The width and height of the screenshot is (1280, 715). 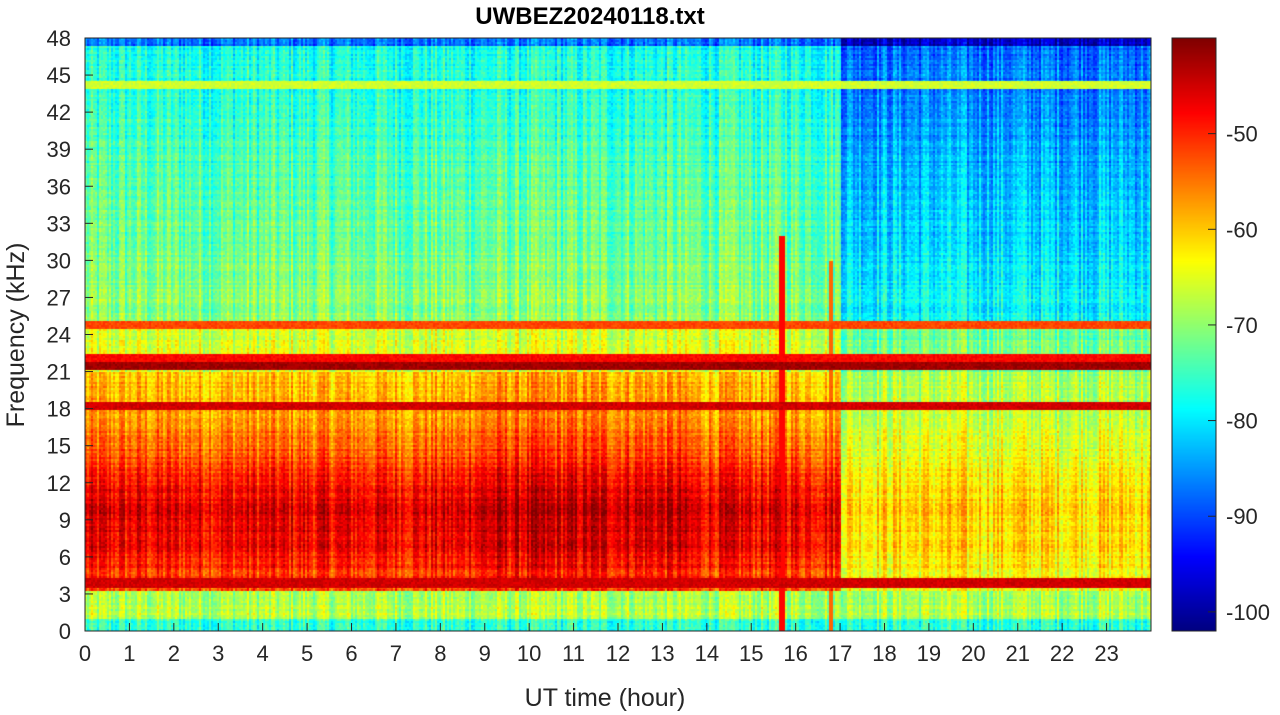 What do you see at coordinates (307, 653) in the screenshot?
I see `x-tick-label: 5` at bounding box center [307, 653].